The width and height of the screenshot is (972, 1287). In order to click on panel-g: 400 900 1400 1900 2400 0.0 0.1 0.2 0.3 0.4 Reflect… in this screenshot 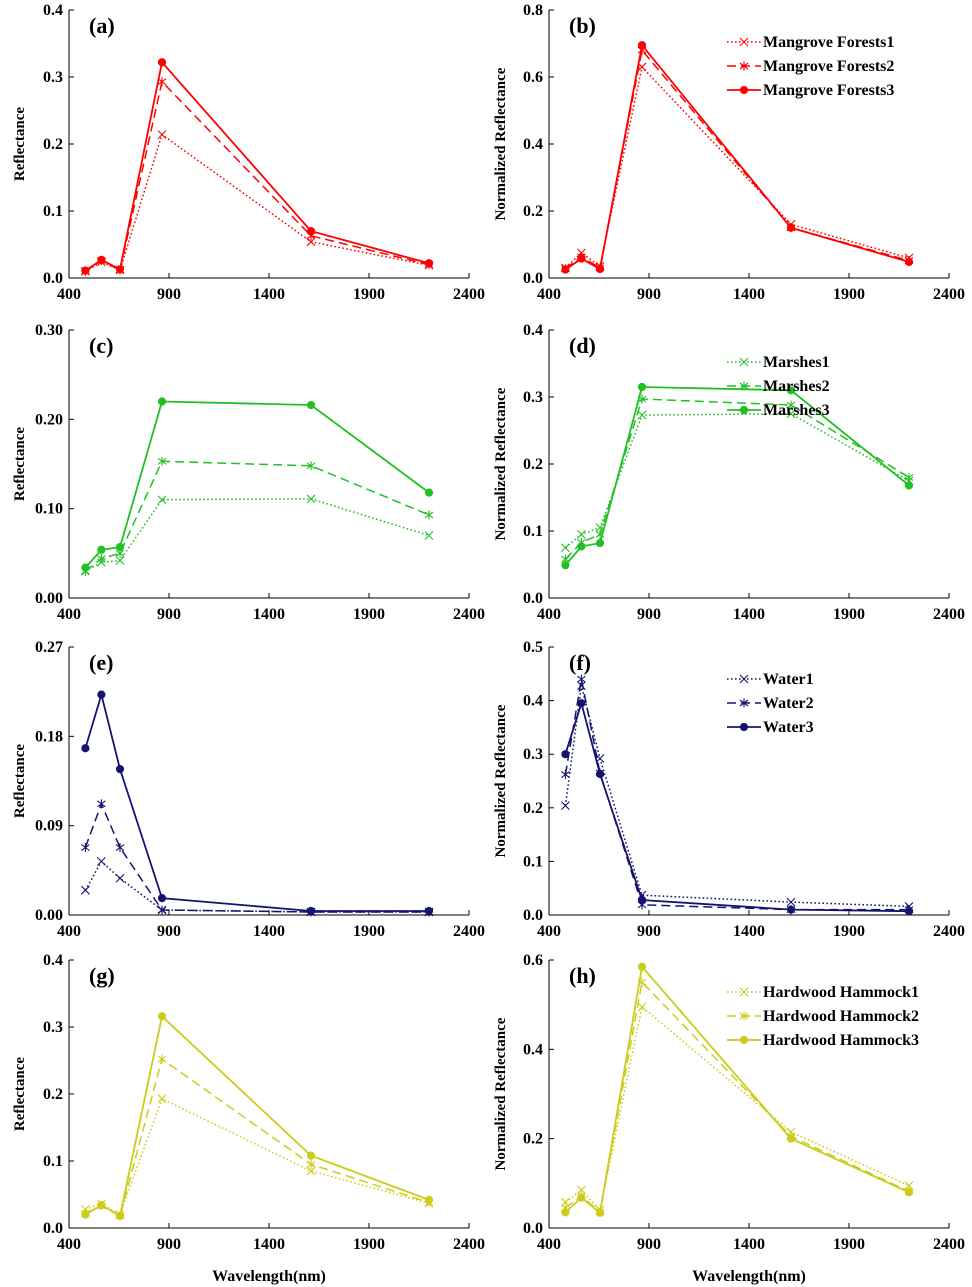, I will do `click(248, 1118)`.